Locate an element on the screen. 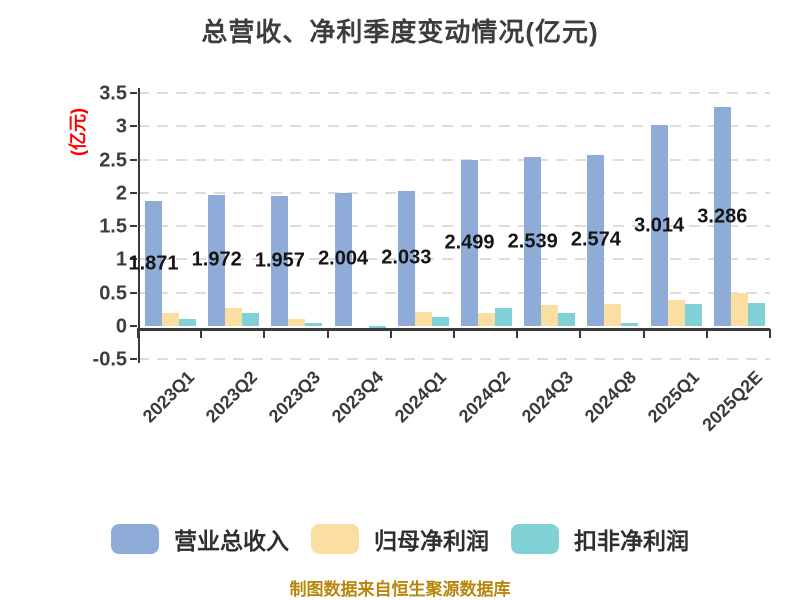 The height and width of the screenshot is (600, 800). data-label: 2.539 is located at coordinates (532, 241).